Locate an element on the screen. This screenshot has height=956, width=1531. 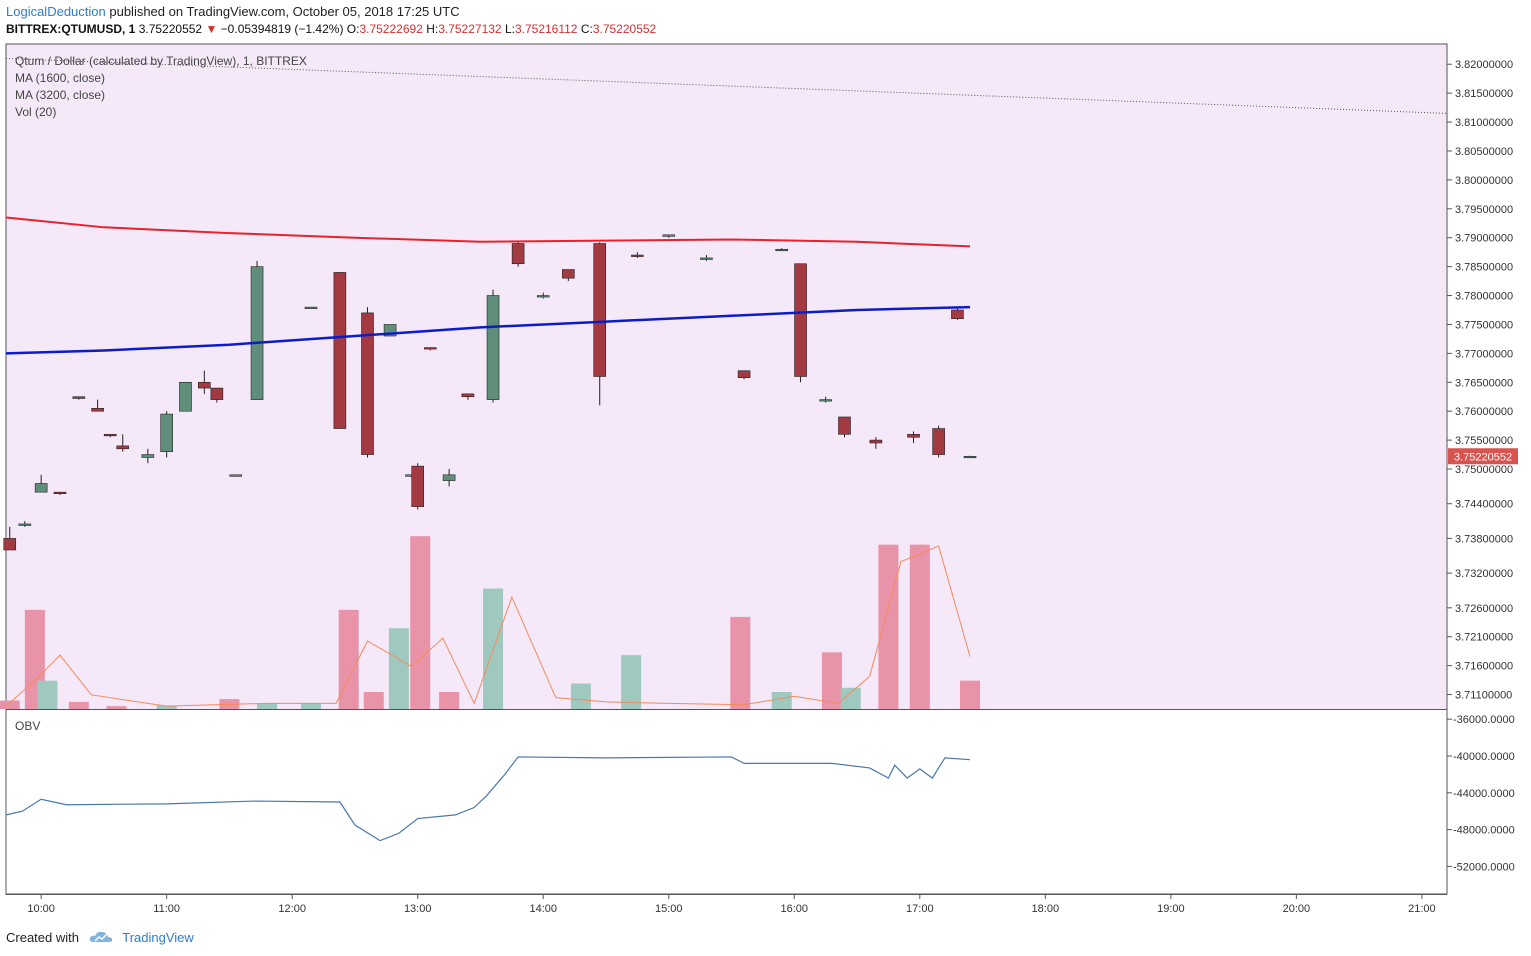
last-price-label: 3.75220552 is located at coordinates (1483, 457).